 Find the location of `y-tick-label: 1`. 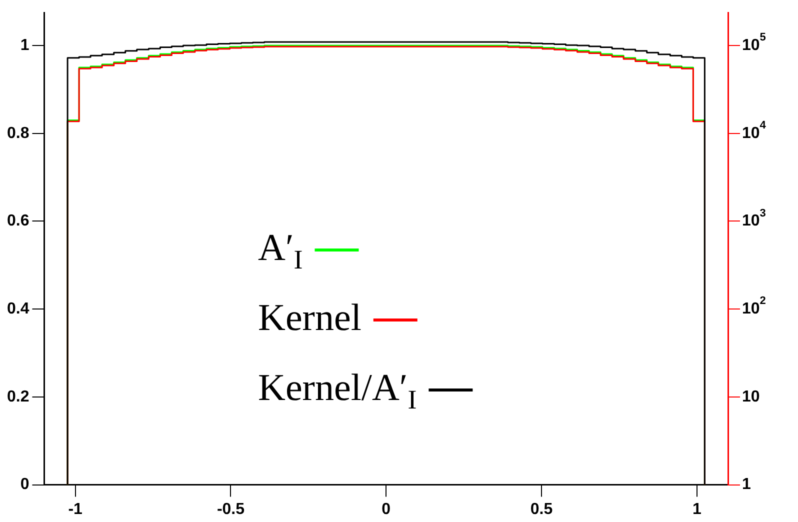

y-tick-label: 1 is located at coordinates (25, 45).